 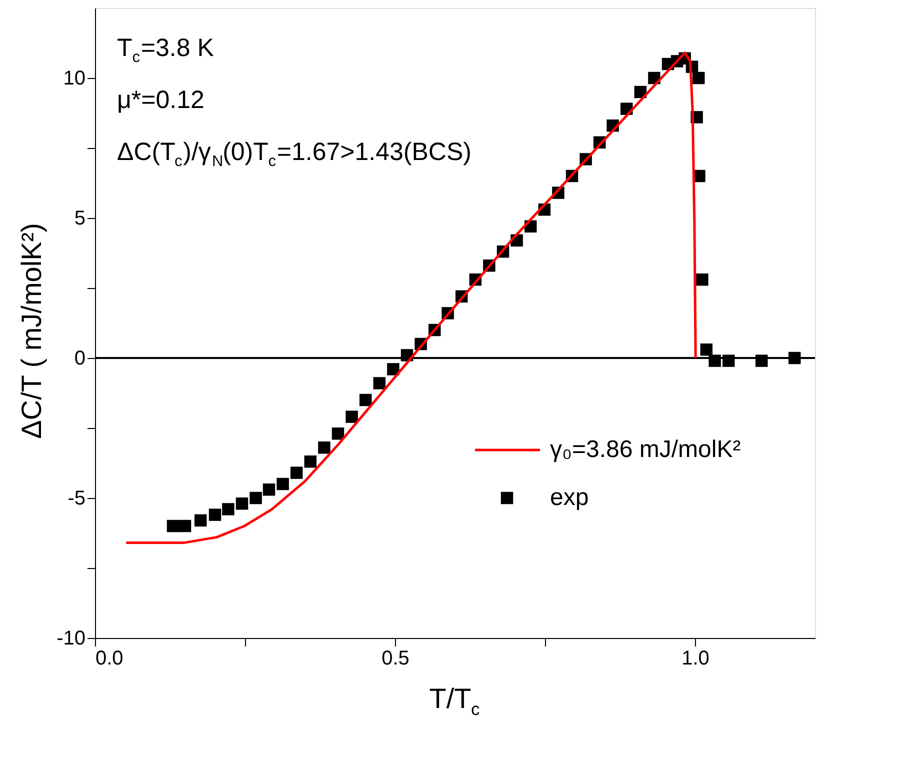 I want to click on legend-label: exp, so click(x=569, y=497).